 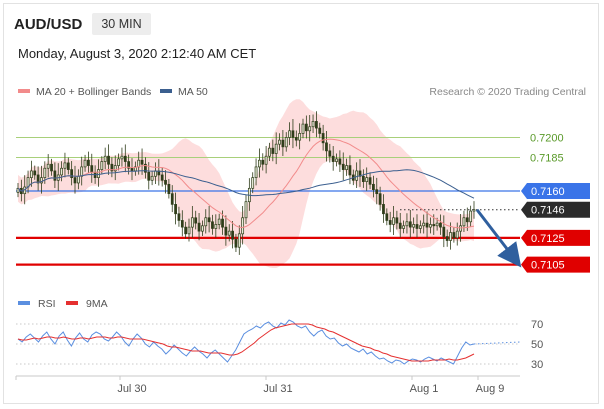 What do you see at coordinates (548, 266) in the screenshot?
I see `level-label-0.7105: 0.7105` at bounding box center [548, 266].